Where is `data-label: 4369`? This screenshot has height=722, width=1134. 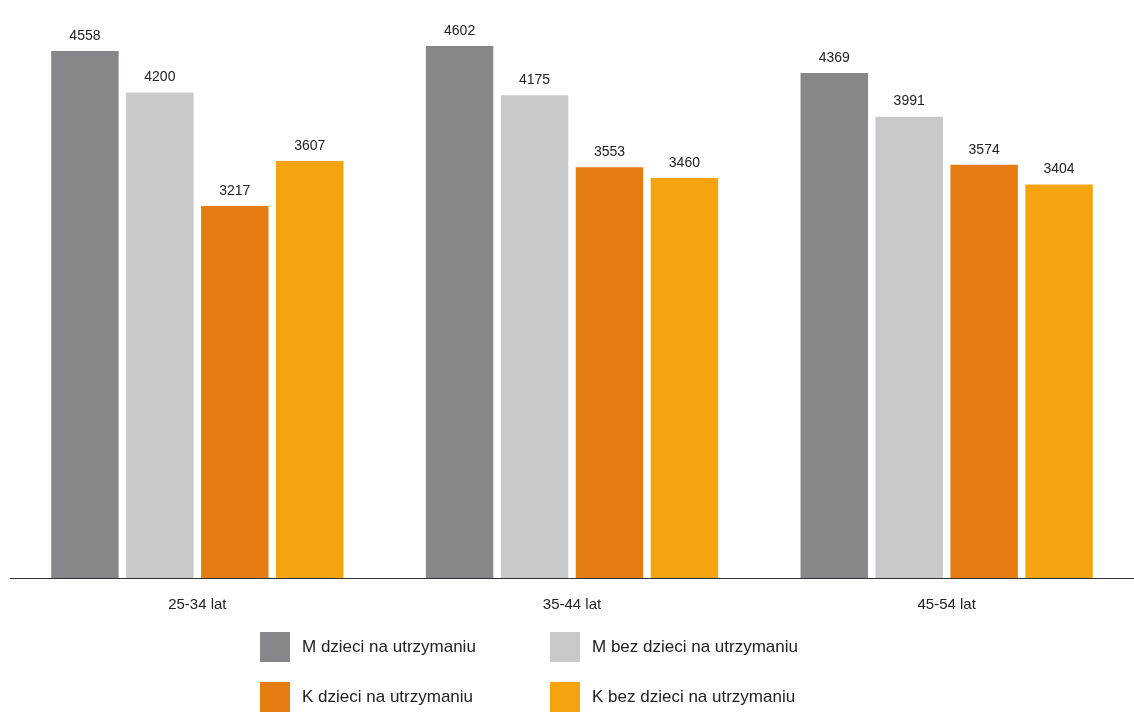 data-label: 4369 is located at coordinates (834, 56).